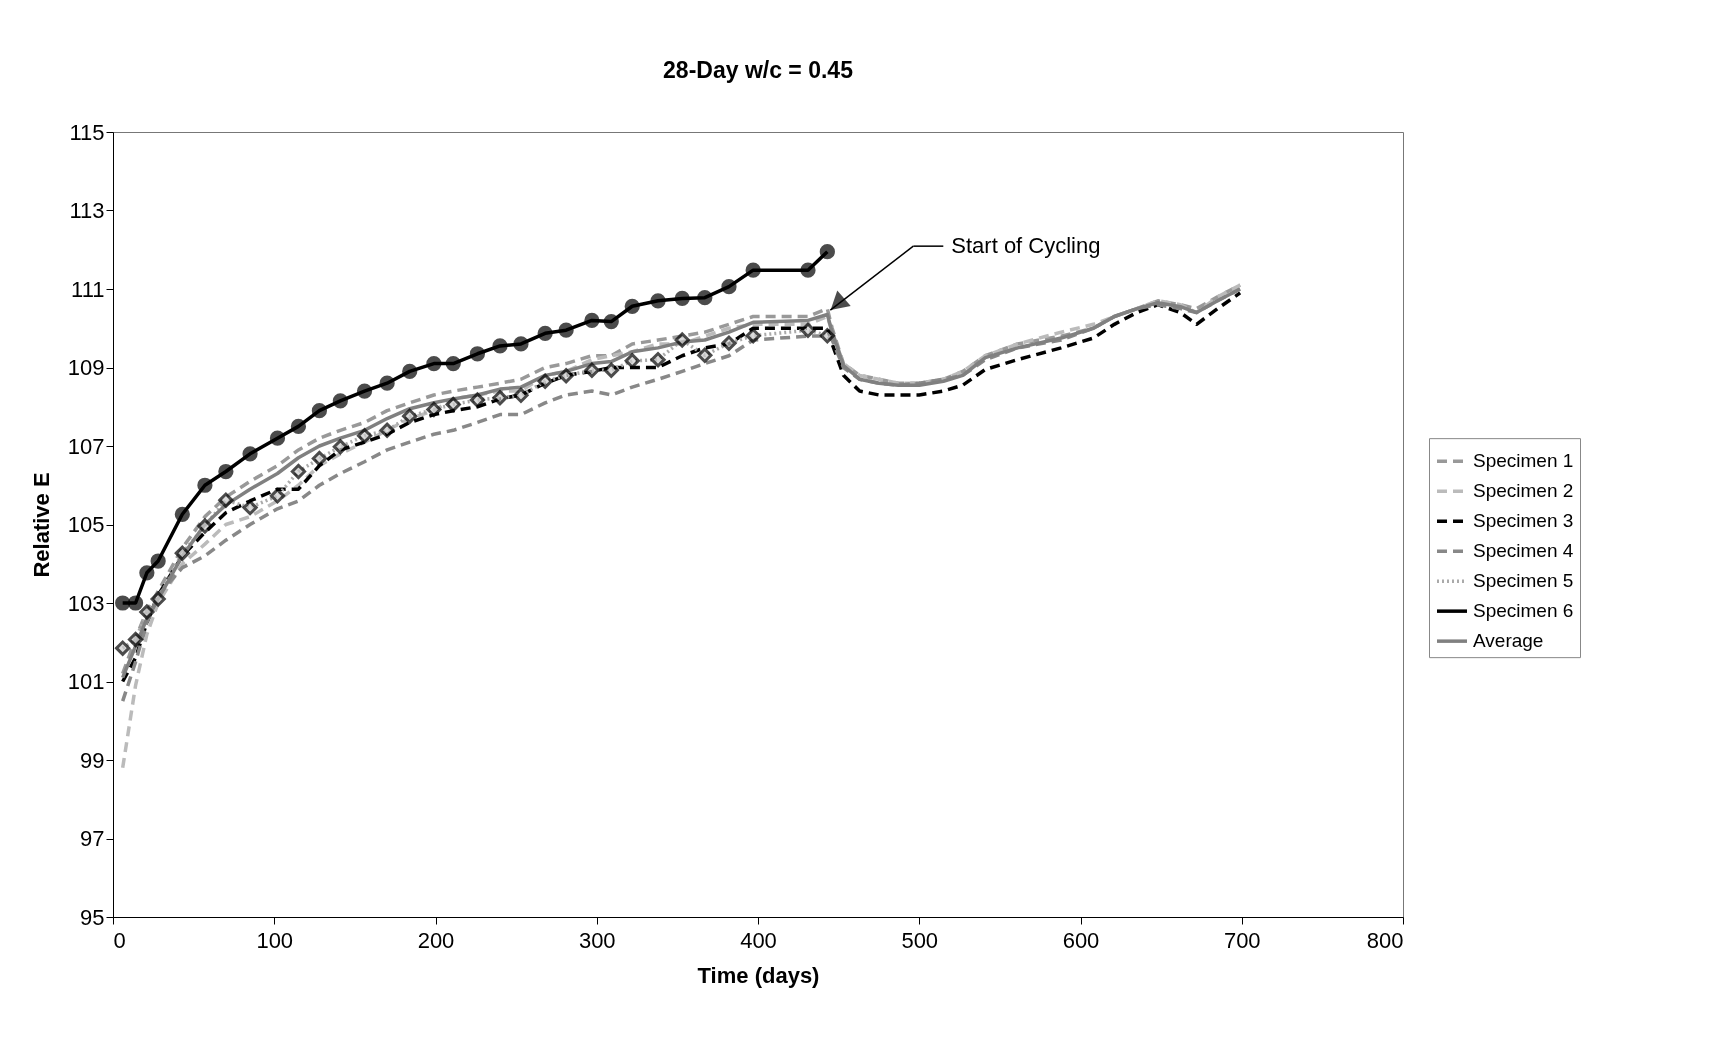 Image resolution: width=1714 pixels, height=1055 pixels. Describe the element at coordinates (1523, 611) in the screenshot. I see `legend-label: Specimen 6` at that location.